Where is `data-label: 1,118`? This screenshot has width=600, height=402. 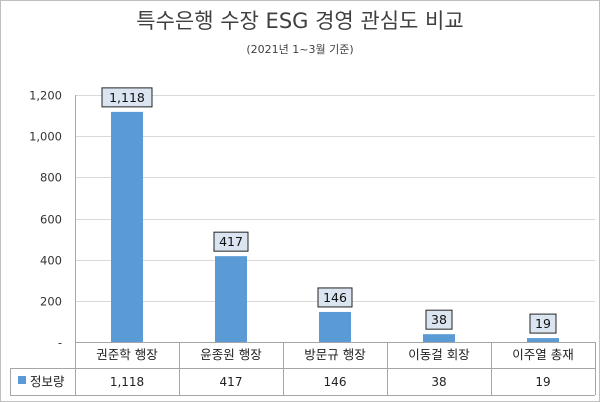
data-label: 1,118 is located at coordinates (127, 97).